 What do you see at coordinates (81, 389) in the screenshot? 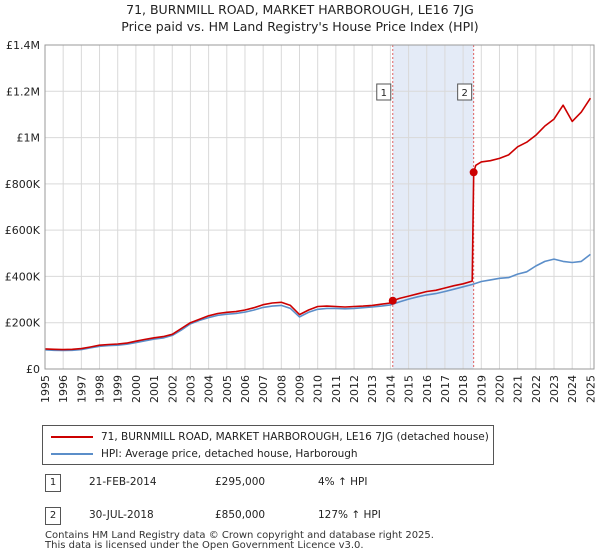
I see `x-tick-label: 1997` at bounding box center [81, 389].